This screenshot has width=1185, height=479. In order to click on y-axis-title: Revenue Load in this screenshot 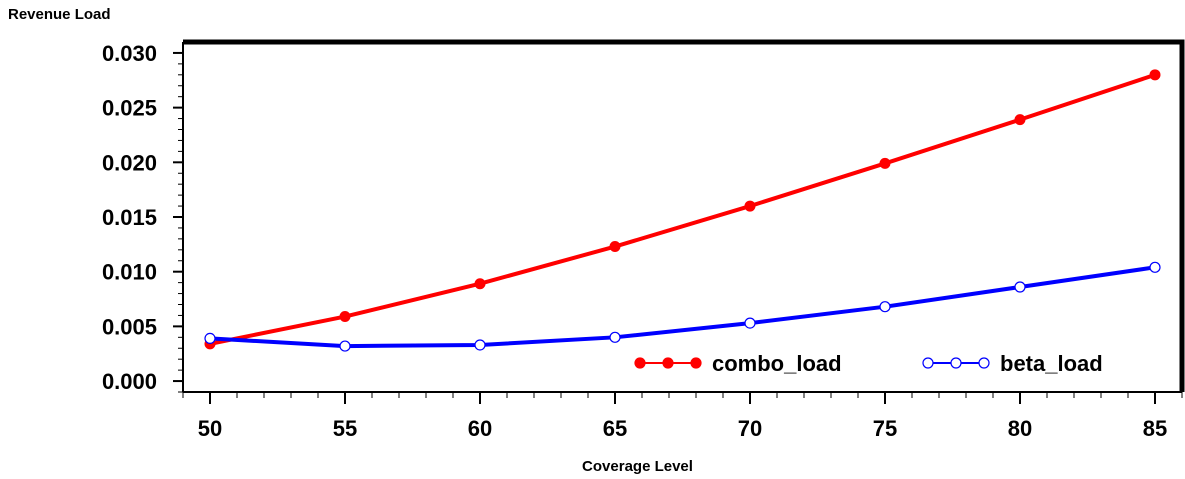, I will do `click(59, 14)`.